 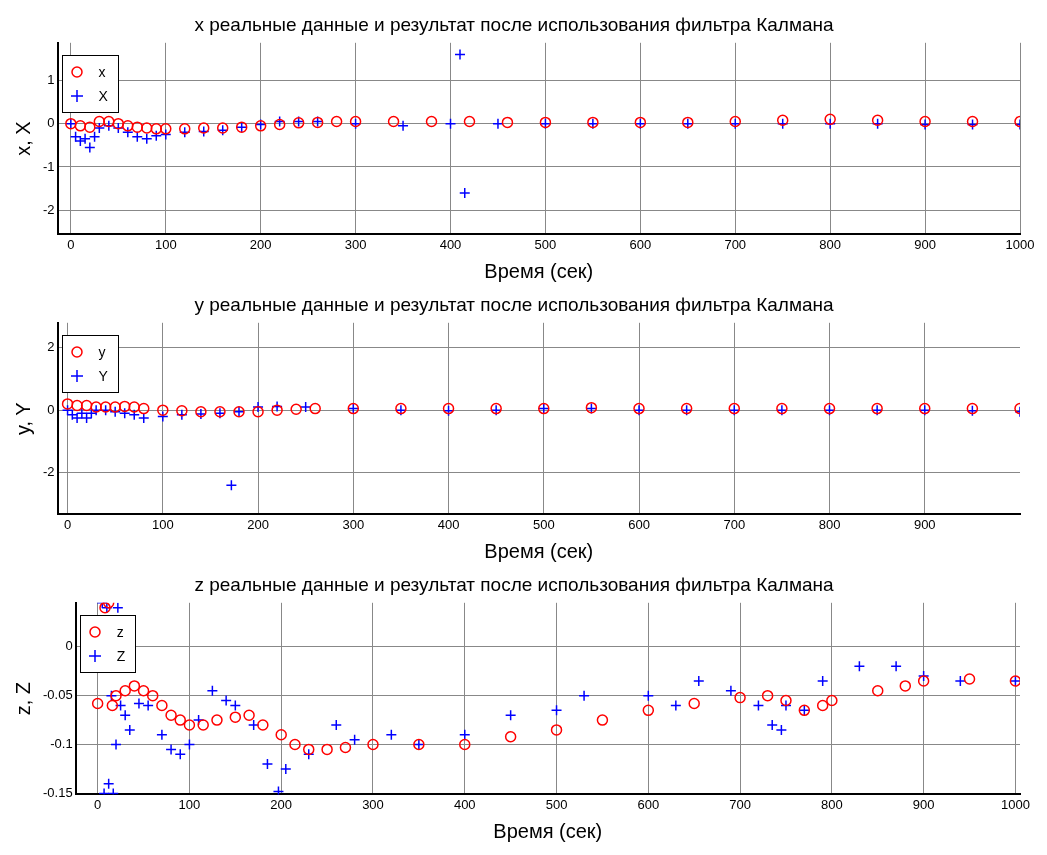 What do you see at coordinates (103, 95) in the screenshot?
I see `legend-label: X` at bounding box center [103, 95].